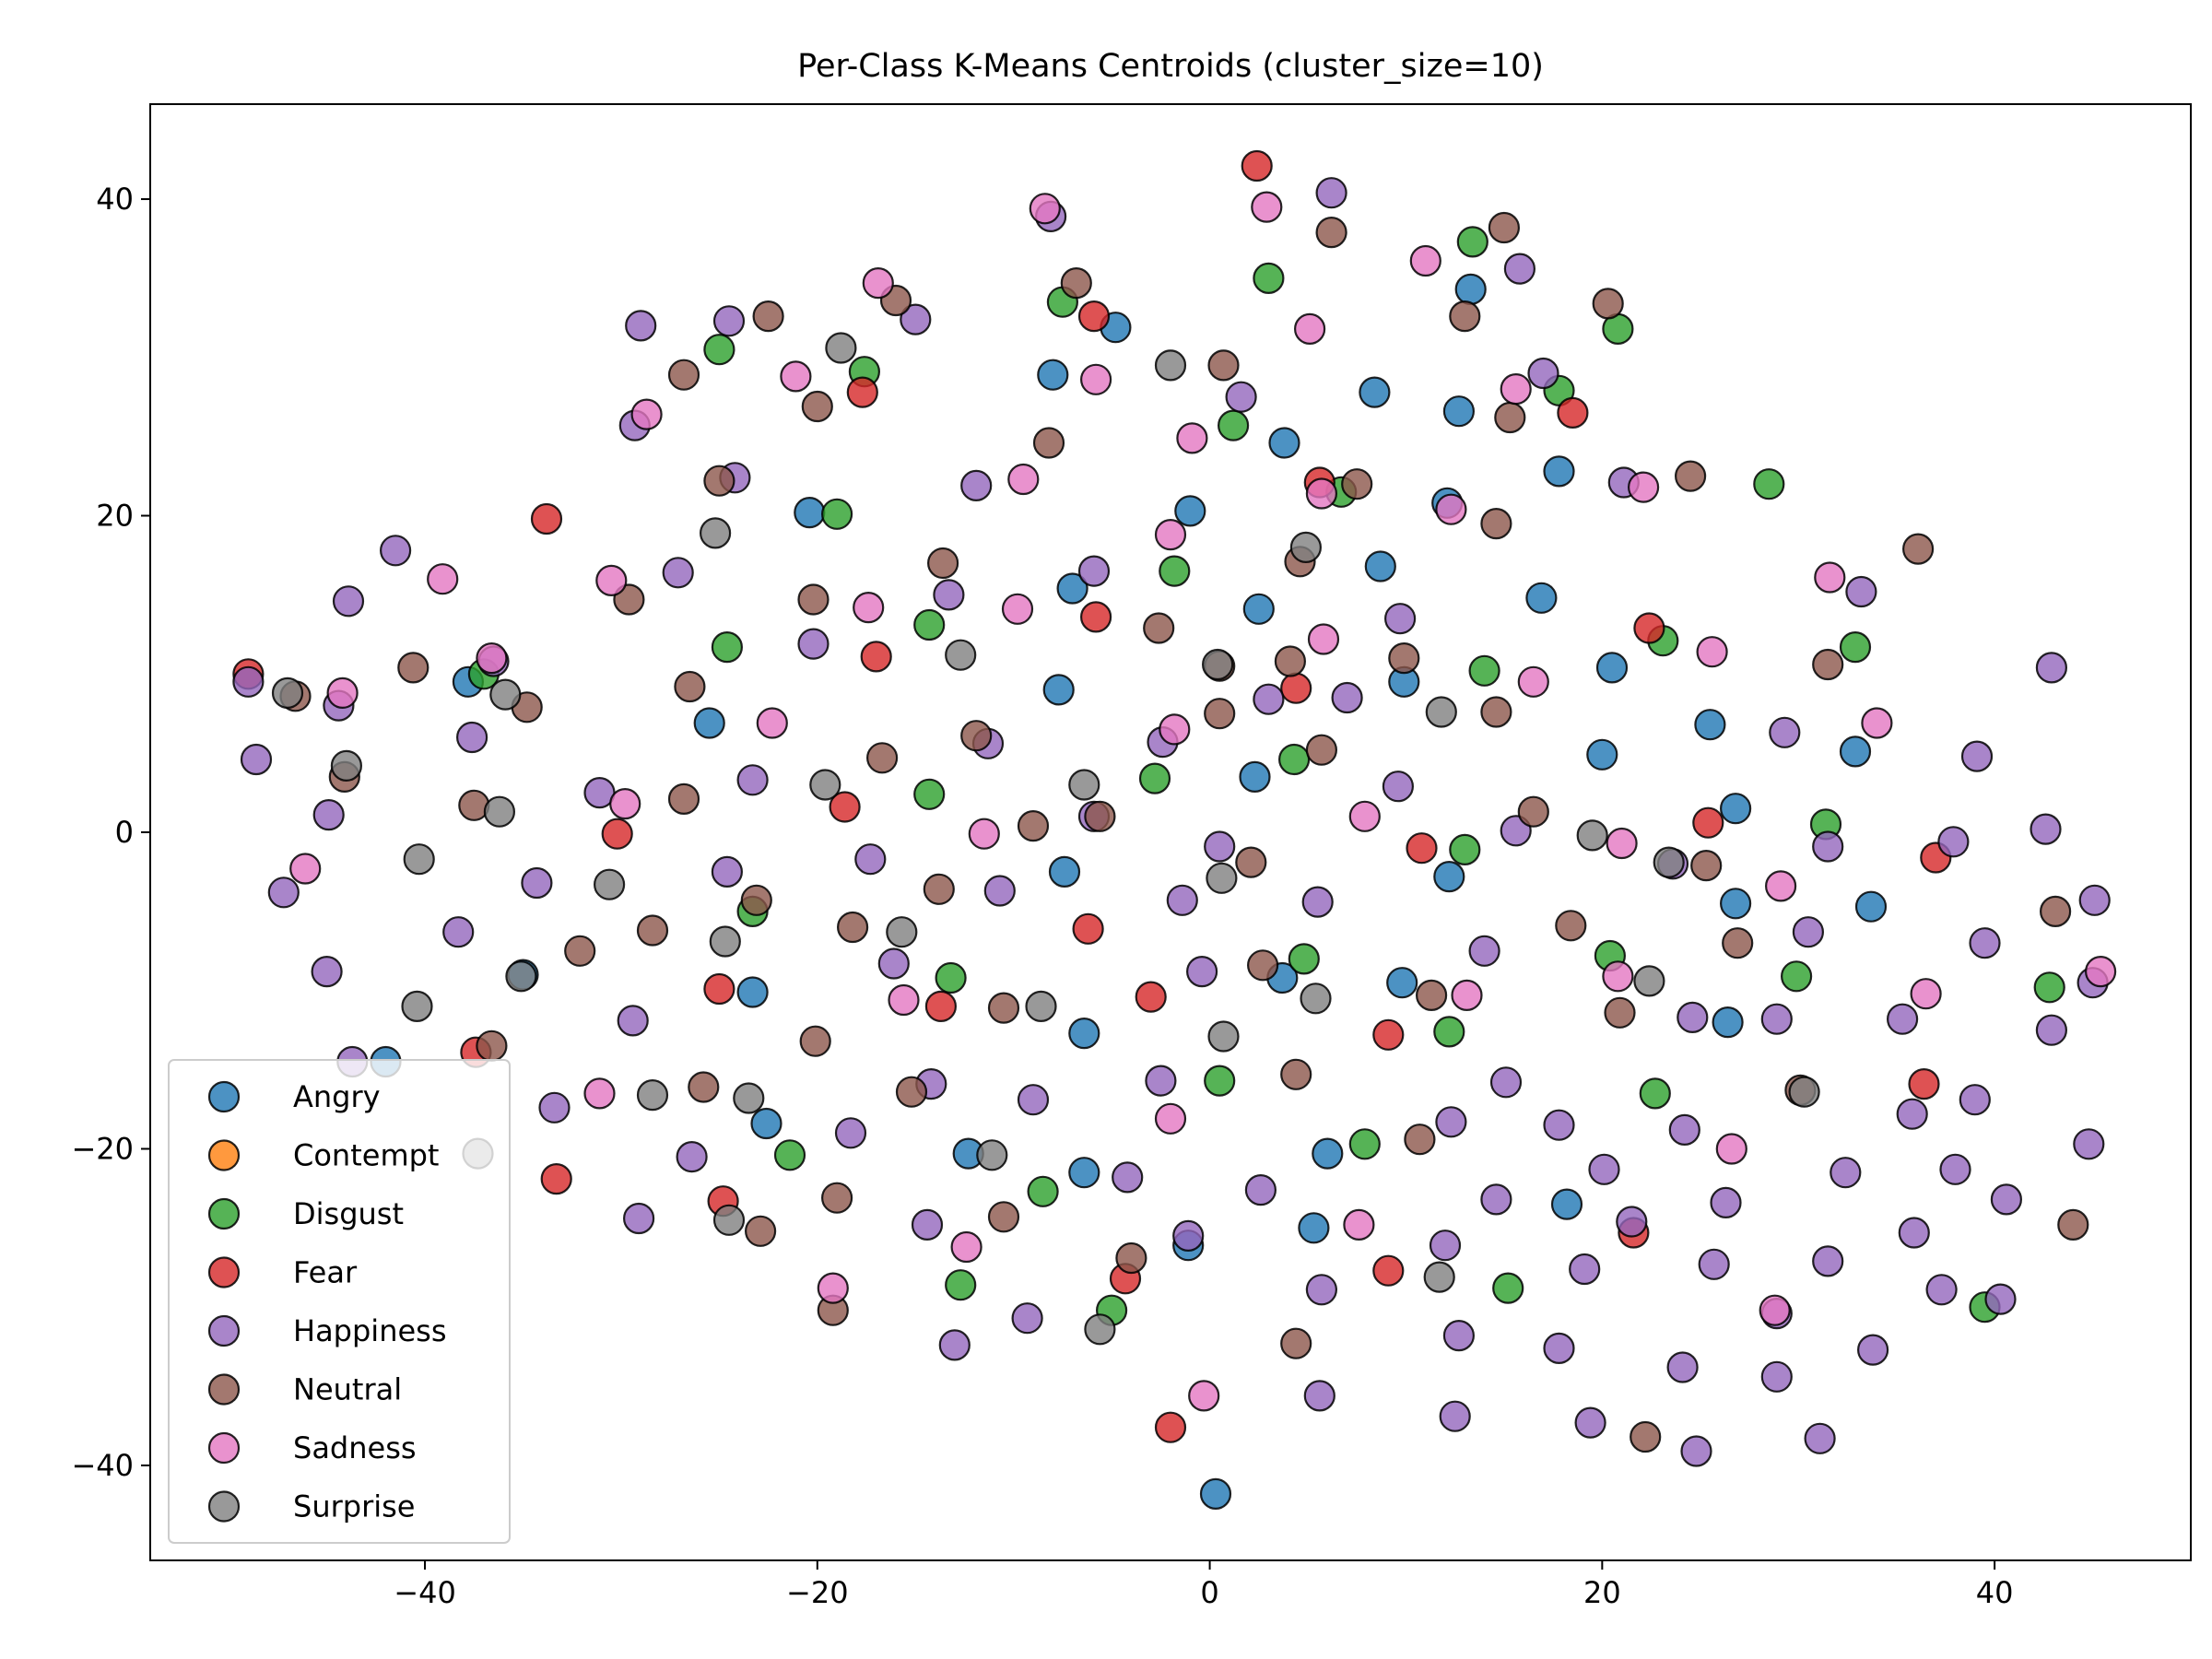  I want to click on legend-marker-disgust, so click(224, 1213).